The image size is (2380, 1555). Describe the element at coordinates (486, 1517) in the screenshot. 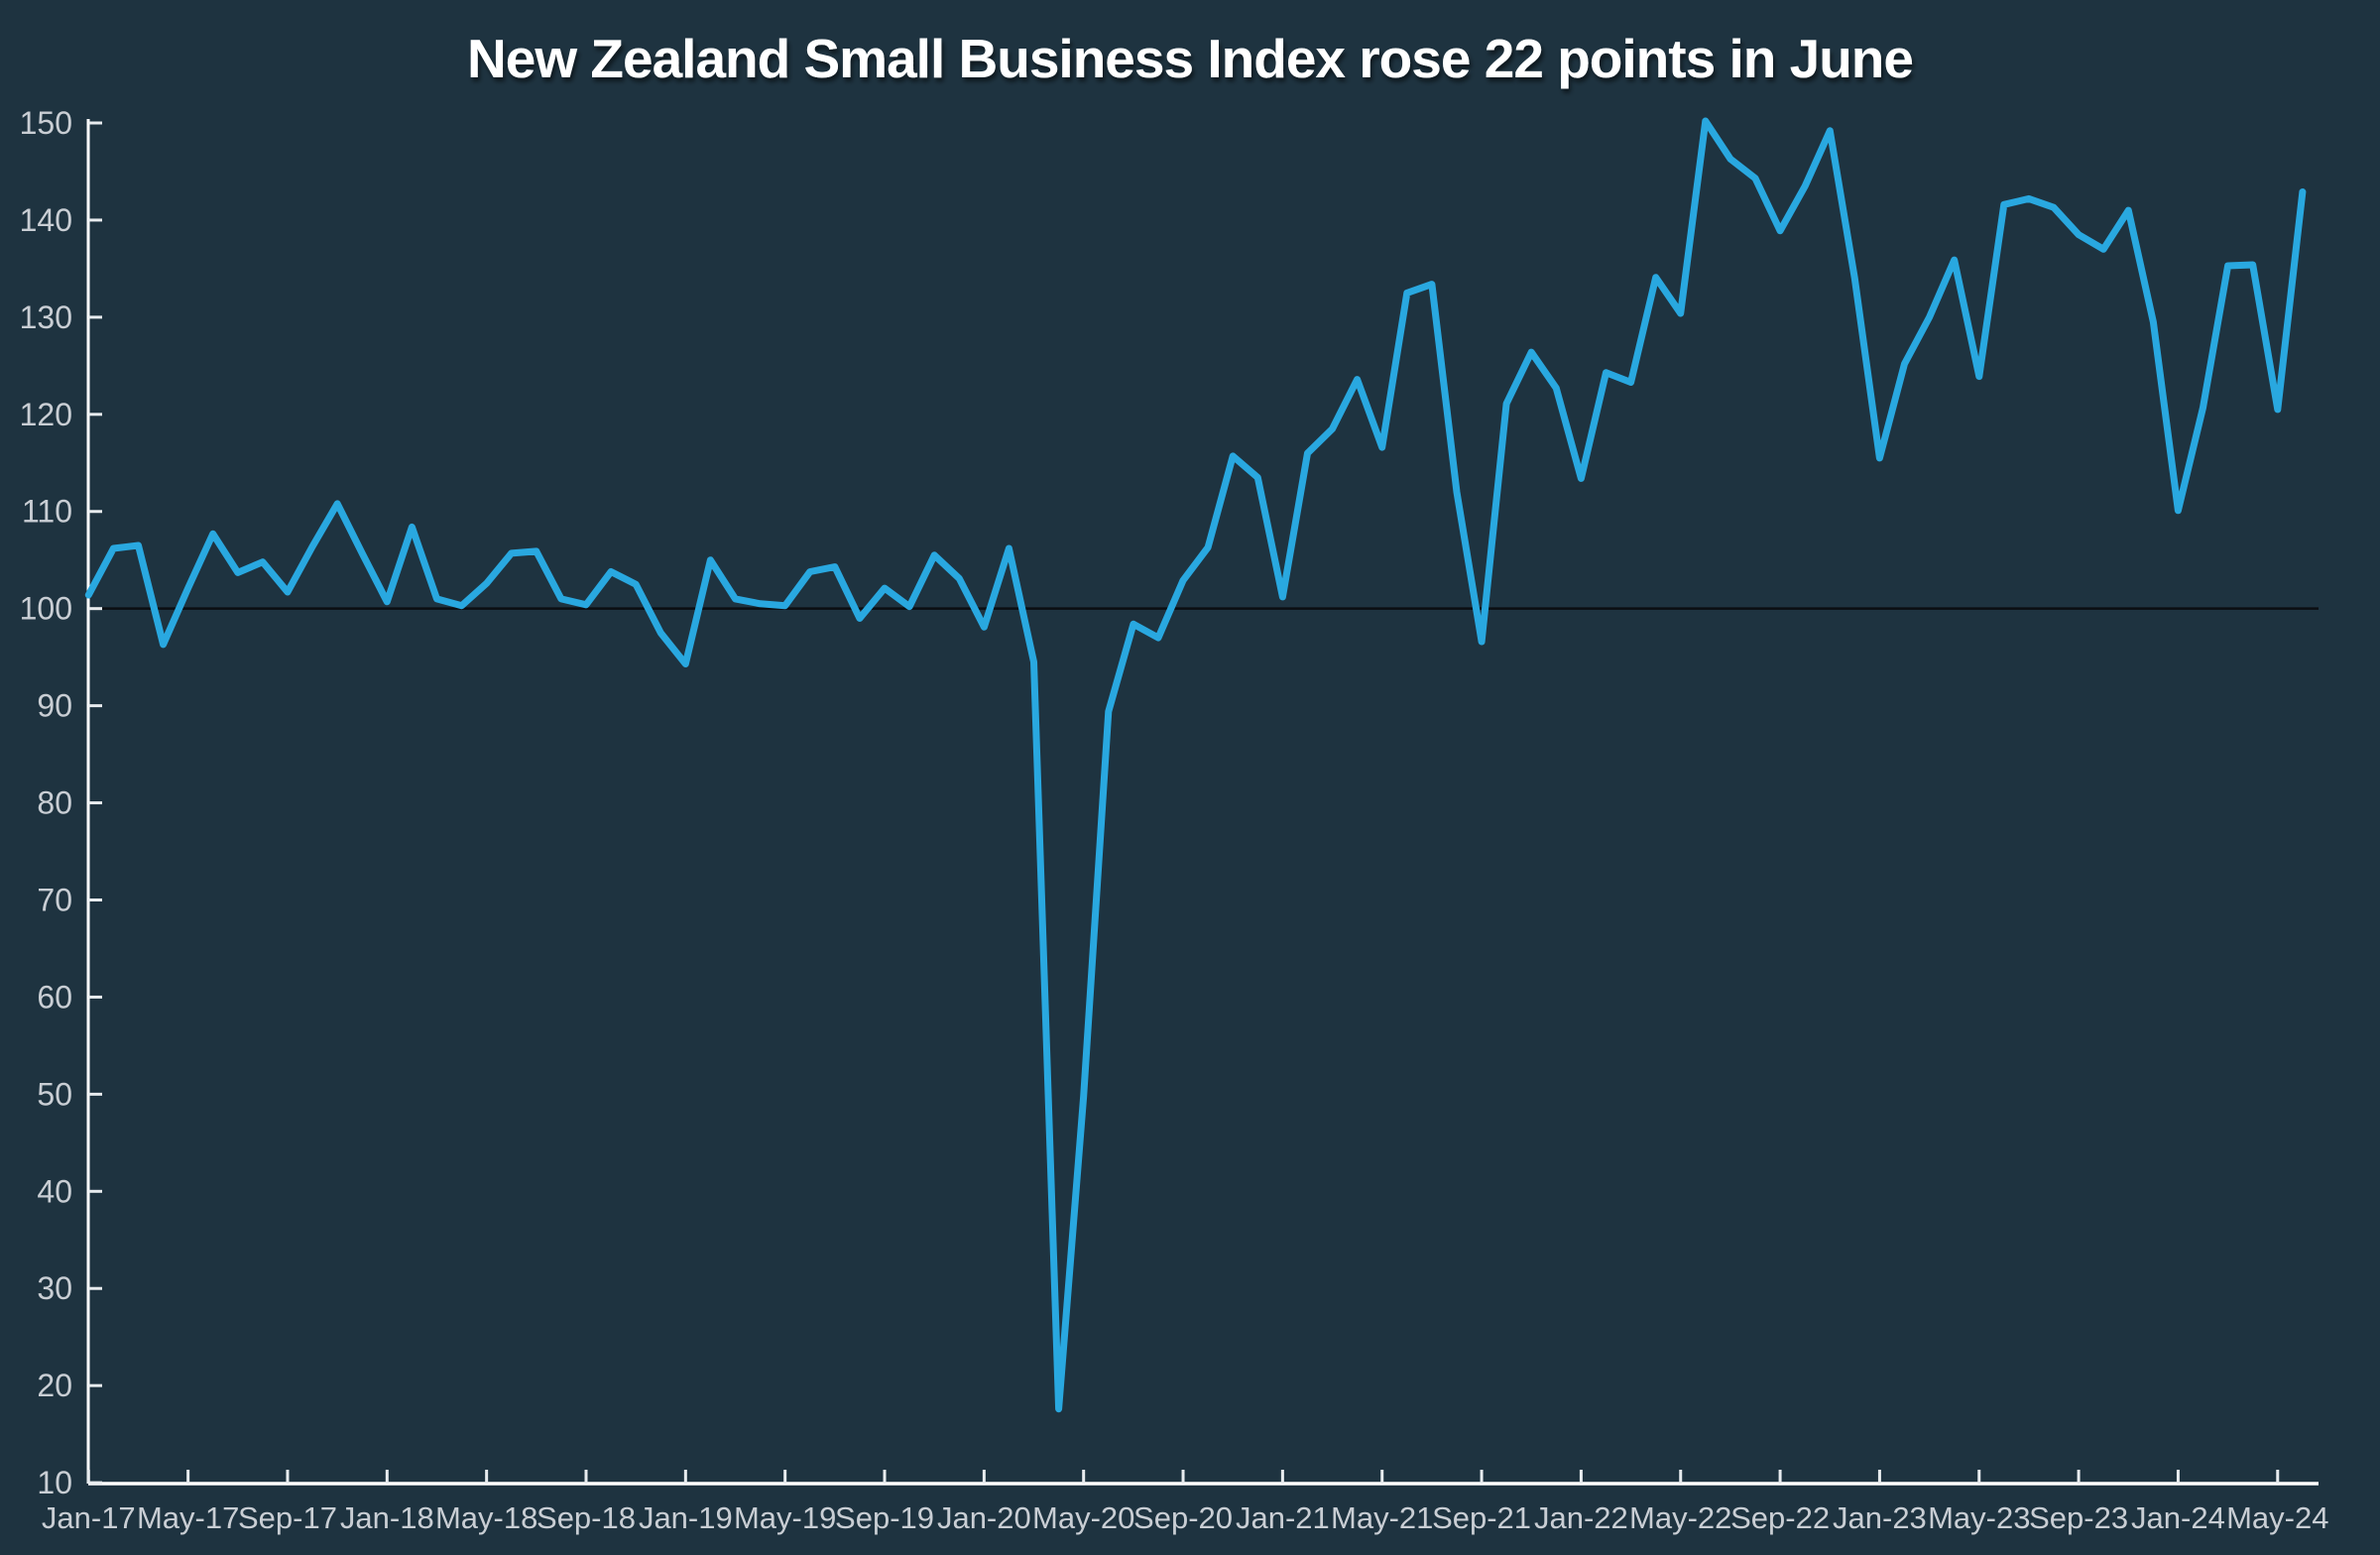

I see `x-tick-label: May-18` at that location.